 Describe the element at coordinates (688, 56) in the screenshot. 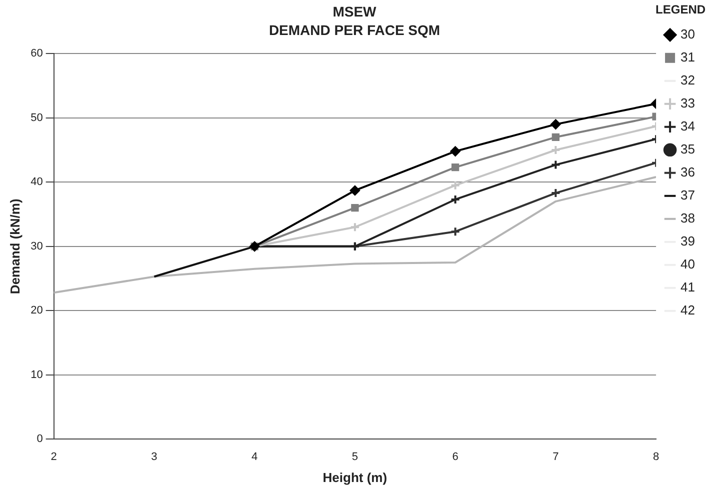

I see `legend-label: 31` at that location.